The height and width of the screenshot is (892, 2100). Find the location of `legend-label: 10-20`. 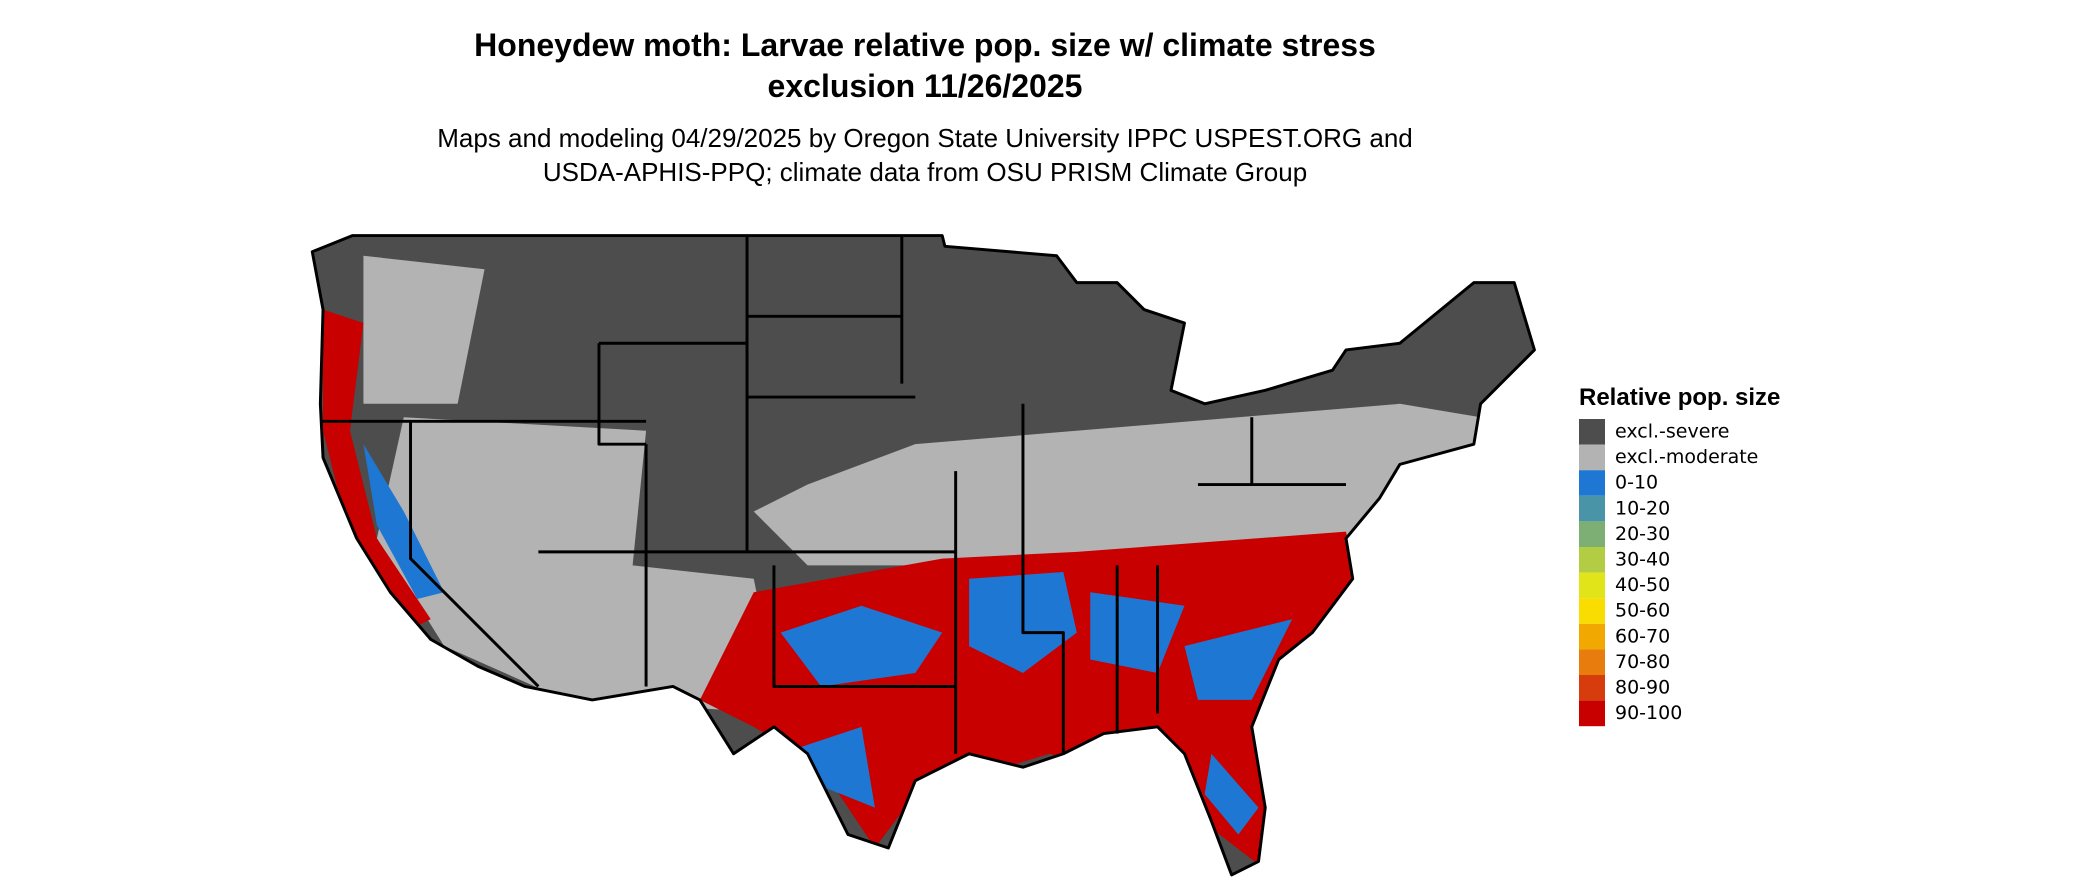

legend-label: 10-20 is located at coordinates (1642, 508).